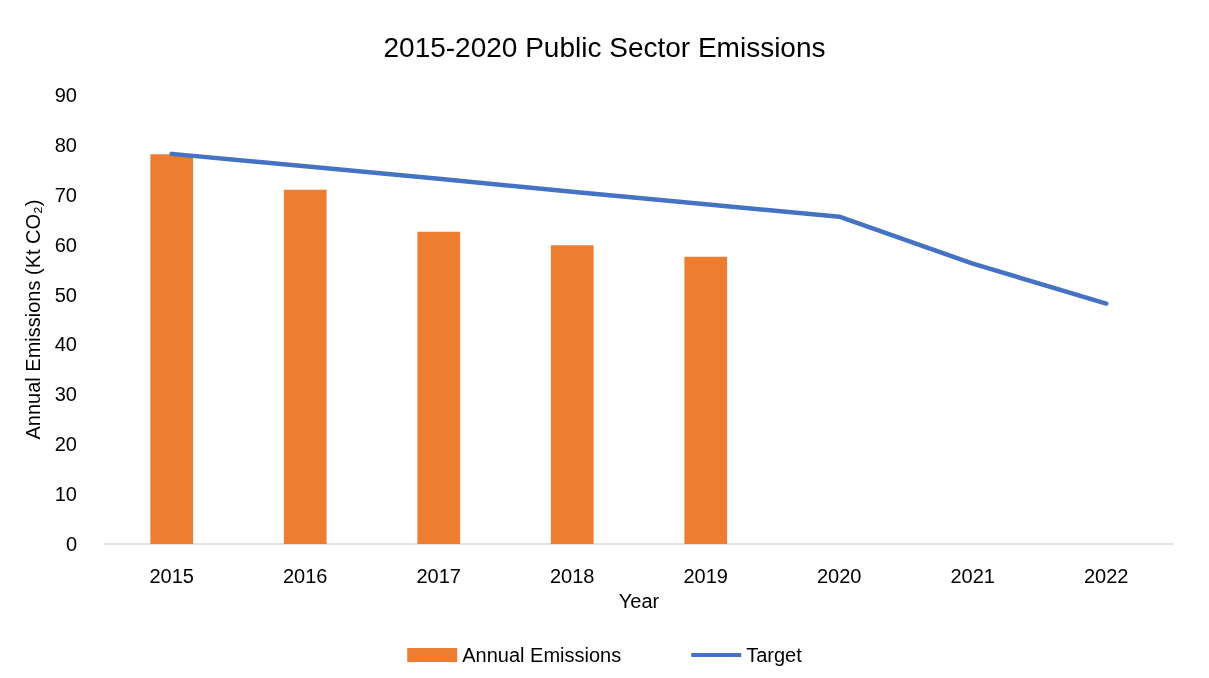 The image size is (1209, 678). Describe the element at coordinates (171, 576) in the screenshot. I see `x-tick-label: 2015` at that location.